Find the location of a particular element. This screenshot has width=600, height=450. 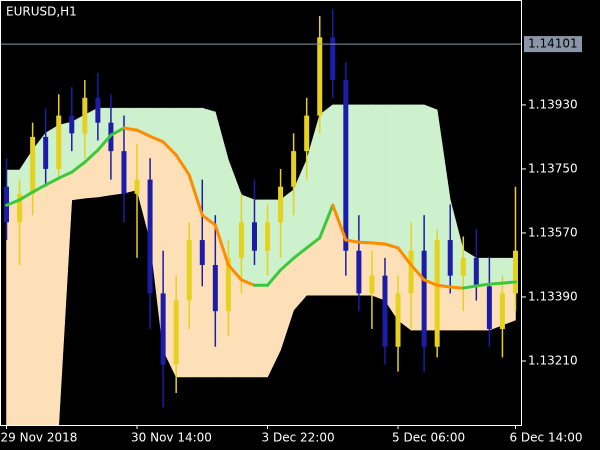

x-tick-label: 5 Dec 06:00 is located at coordinates (428, 438).